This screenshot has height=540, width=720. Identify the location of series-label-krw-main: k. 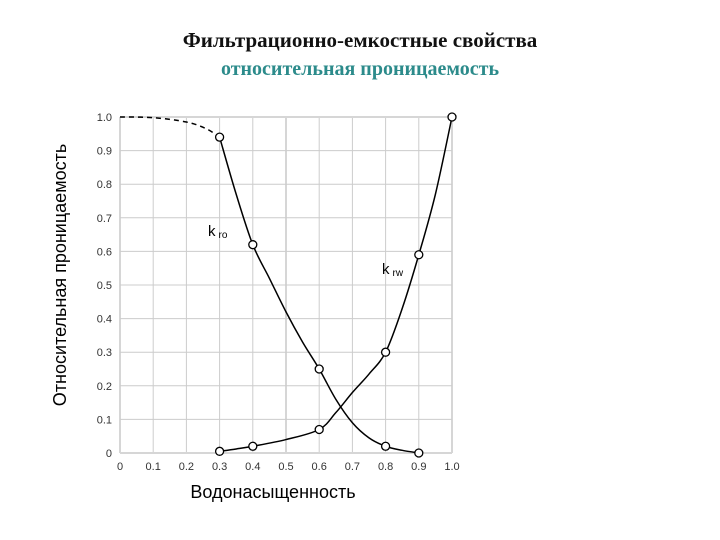
(386, 269).